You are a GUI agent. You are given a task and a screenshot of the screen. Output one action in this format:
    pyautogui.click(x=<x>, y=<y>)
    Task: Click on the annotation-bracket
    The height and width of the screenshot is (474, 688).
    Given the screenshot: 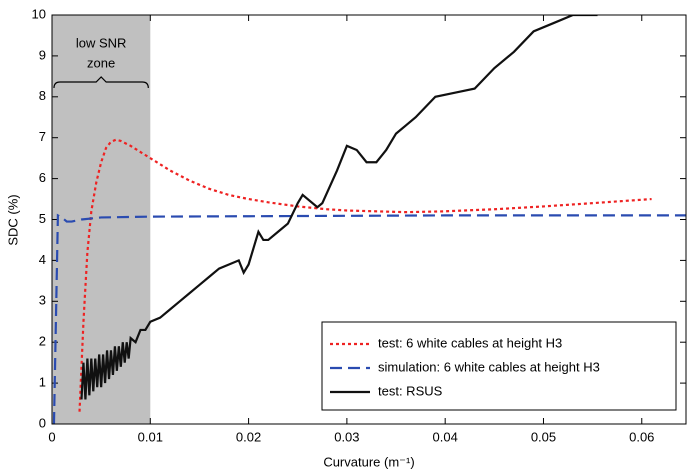 What is the action you would take?
    pyautogui.click(x=101, y=82)
    